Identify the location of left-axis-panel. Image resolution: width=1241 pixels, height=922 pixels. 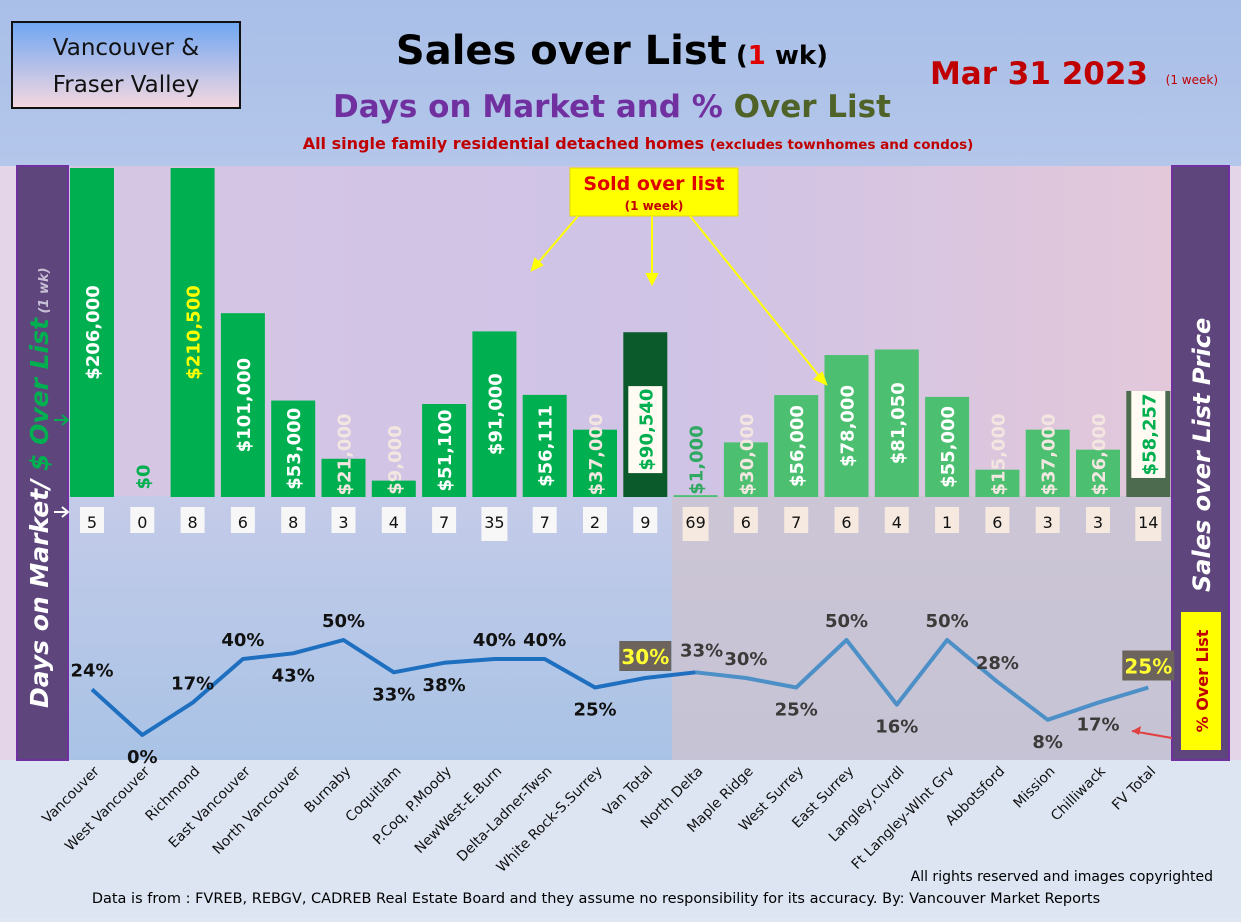
(42, 463).